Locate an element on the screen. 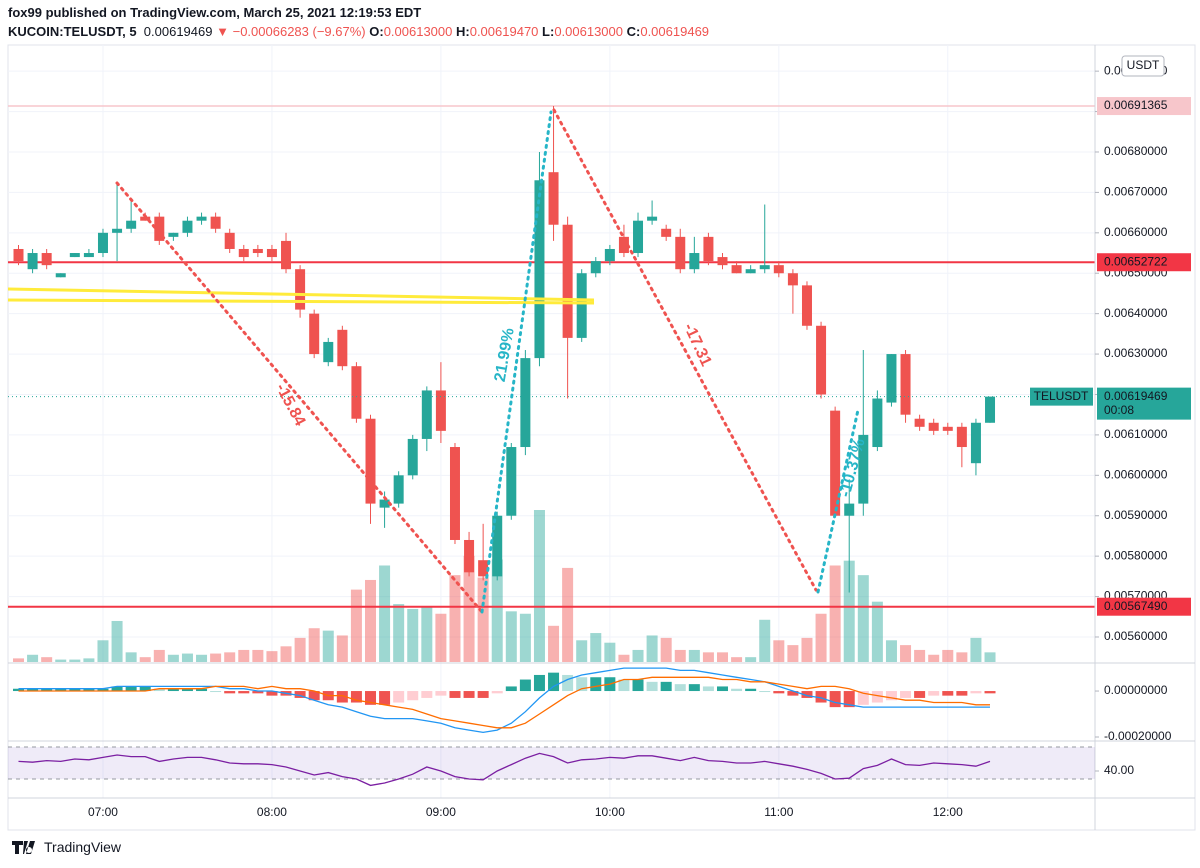  y-tick-label: 0.00600000 is located at coordinates (1136, 474).